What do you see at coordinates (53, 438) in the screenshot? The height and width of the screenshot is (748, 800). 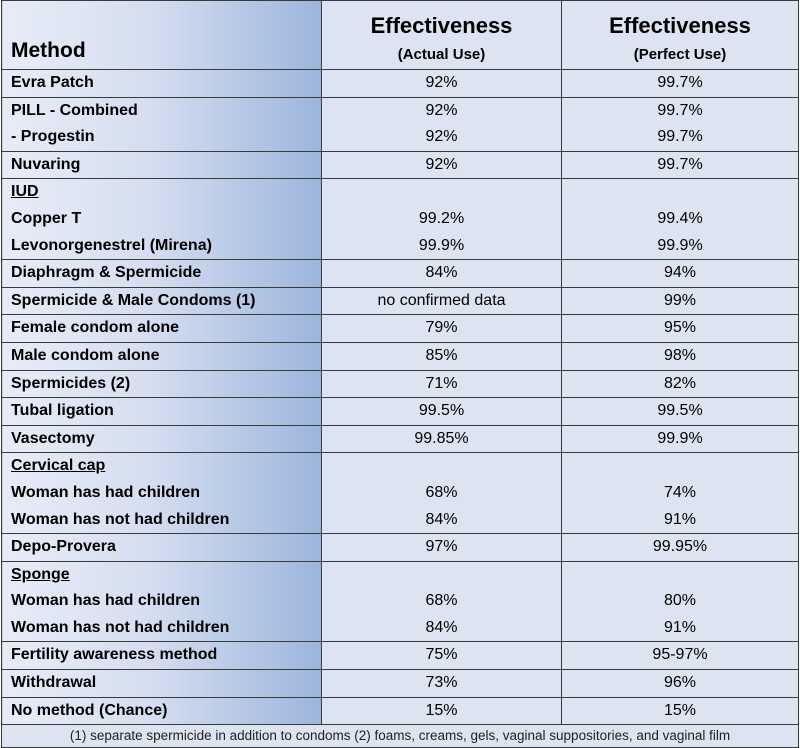 I see `method-label: Vasectomy` at bounding box center [53, 438].